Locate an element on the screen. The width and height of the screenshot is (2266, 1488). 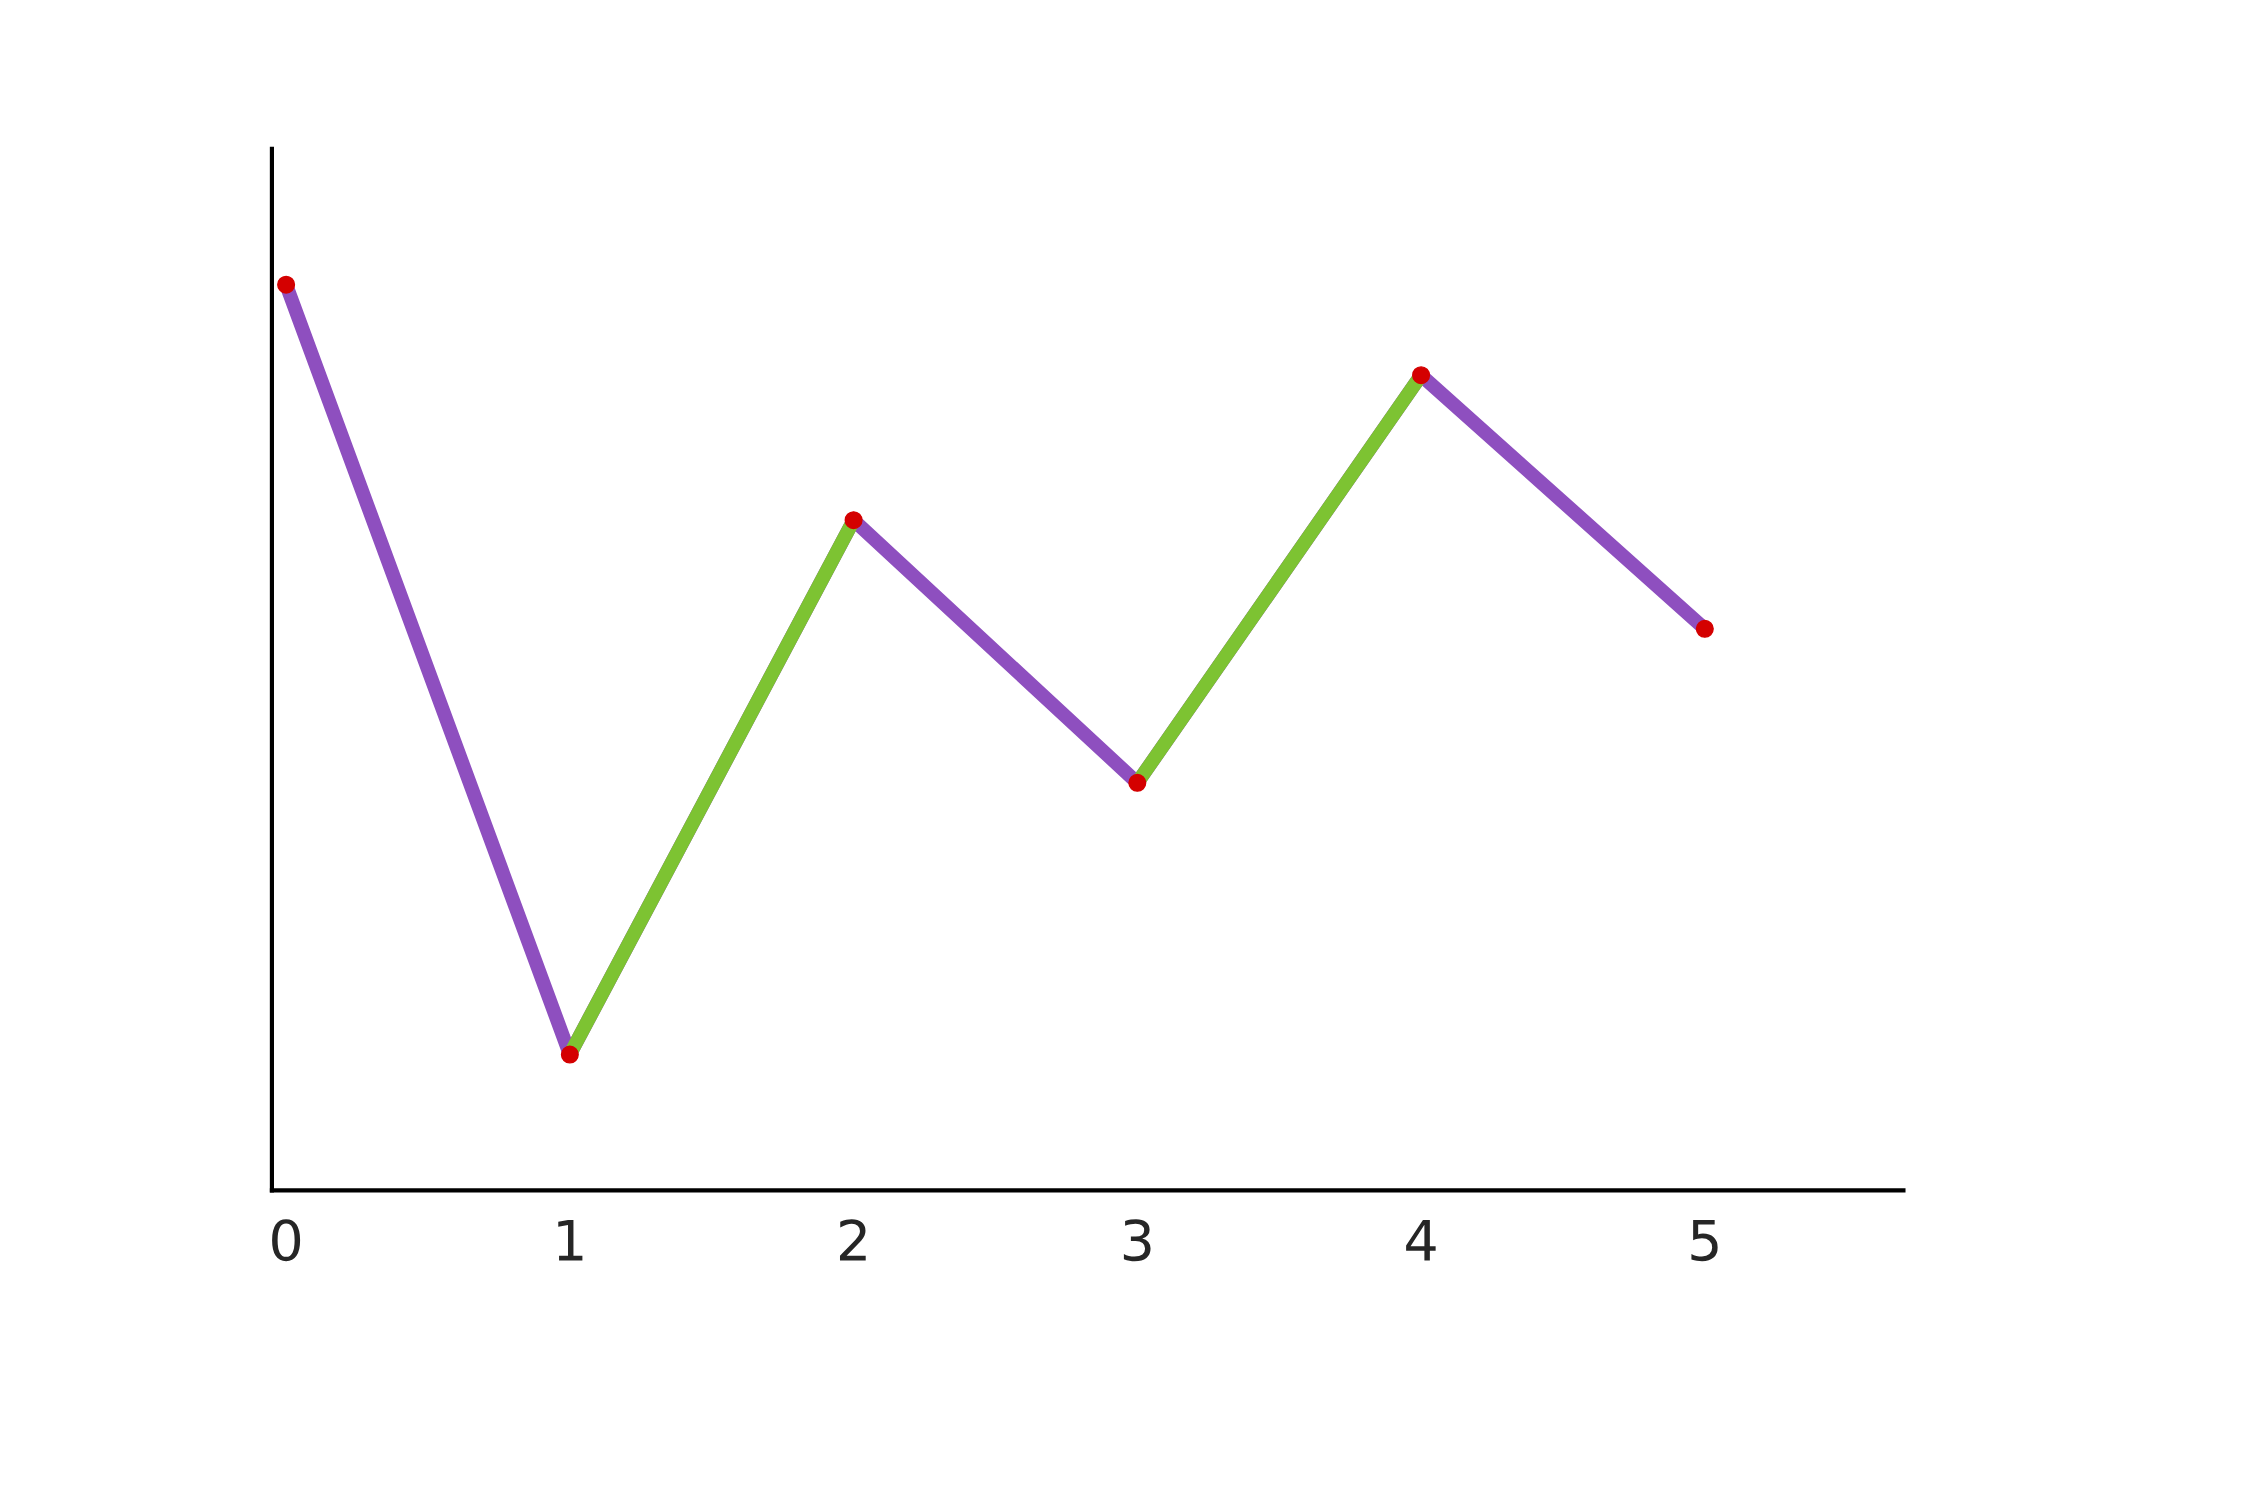
x-tick-label: 1 is located at coordinates (570, 1240).